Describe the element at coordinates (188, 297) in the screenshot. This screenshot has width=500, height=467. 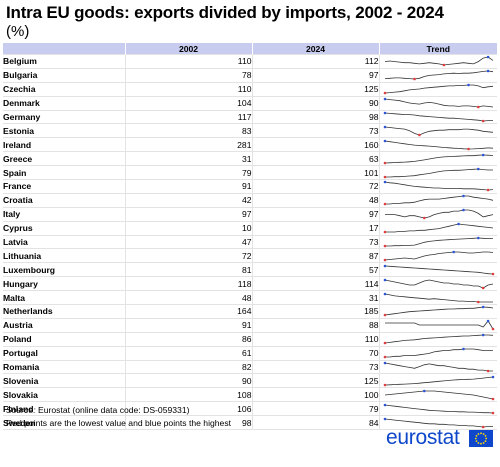
I see `value-2002: 48` at that location.